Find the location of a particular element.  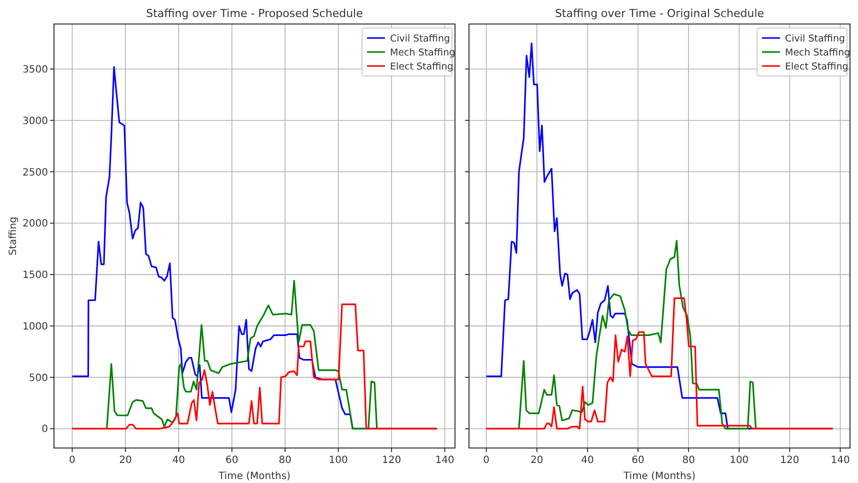

y-tick-label: 2500 is located at coordinates (35, 172).